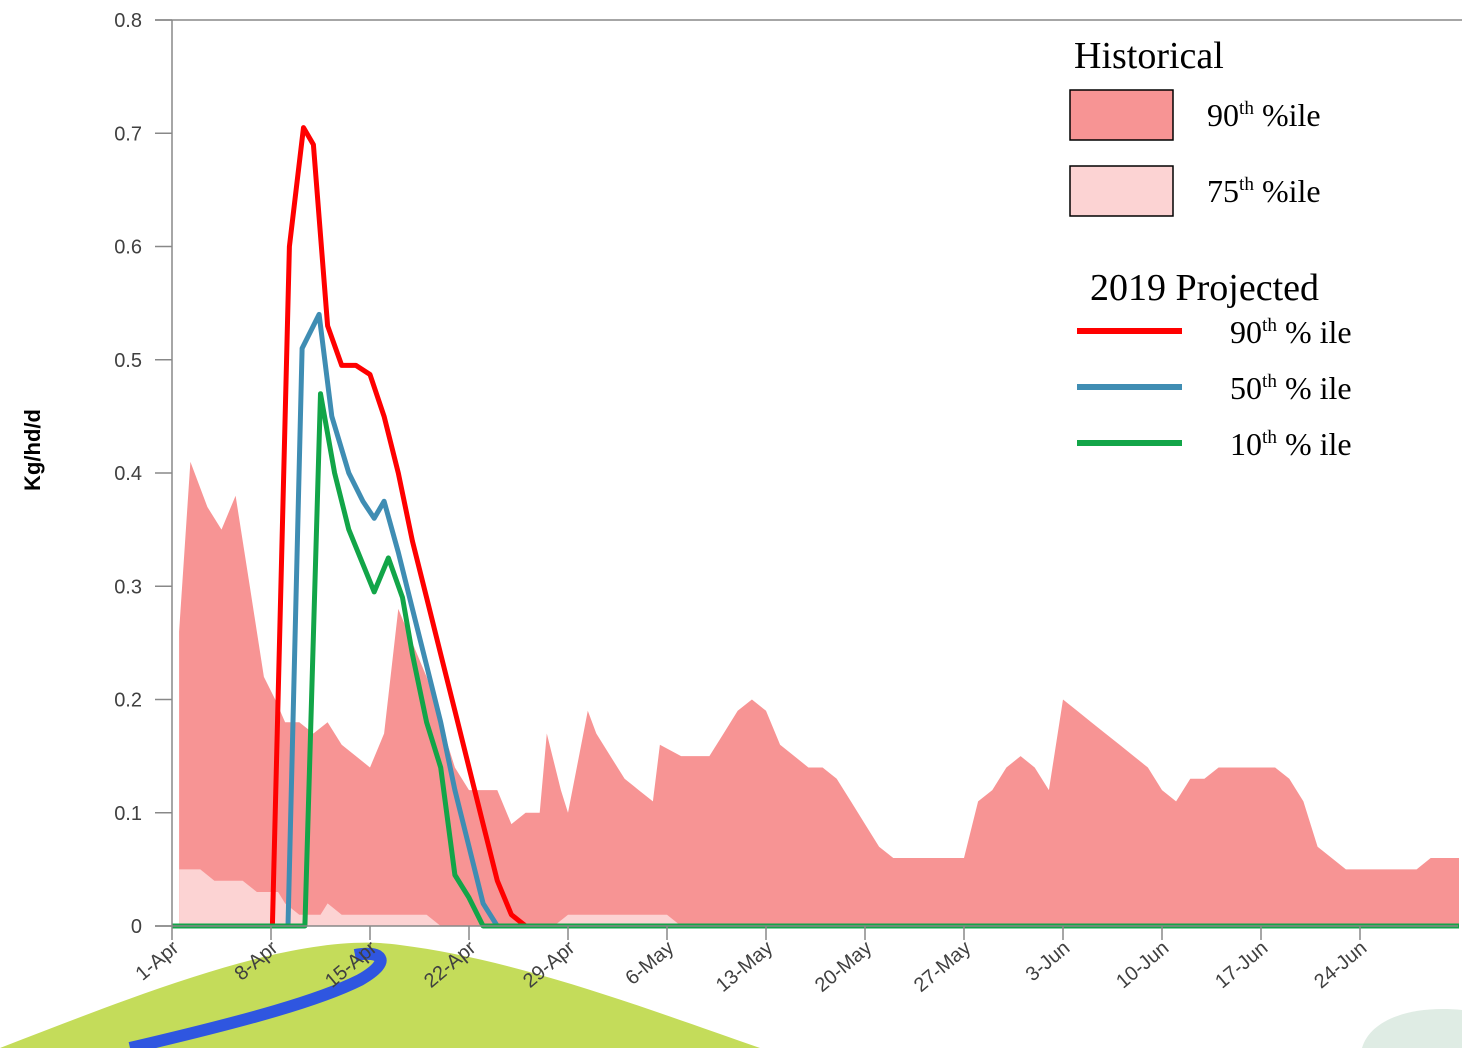  I want to click on y-axis-label: Kg/hd/d, so click(32, 450).